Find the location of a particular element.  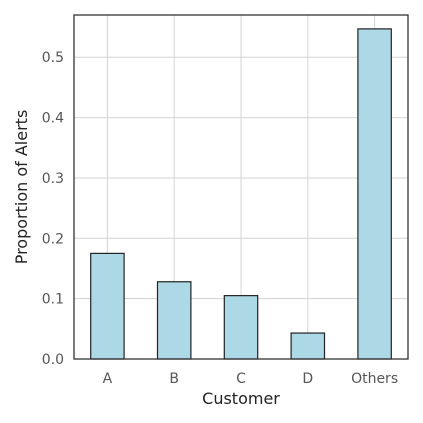

y-tick-label: 0.2 is located at coordinates (53, 239).